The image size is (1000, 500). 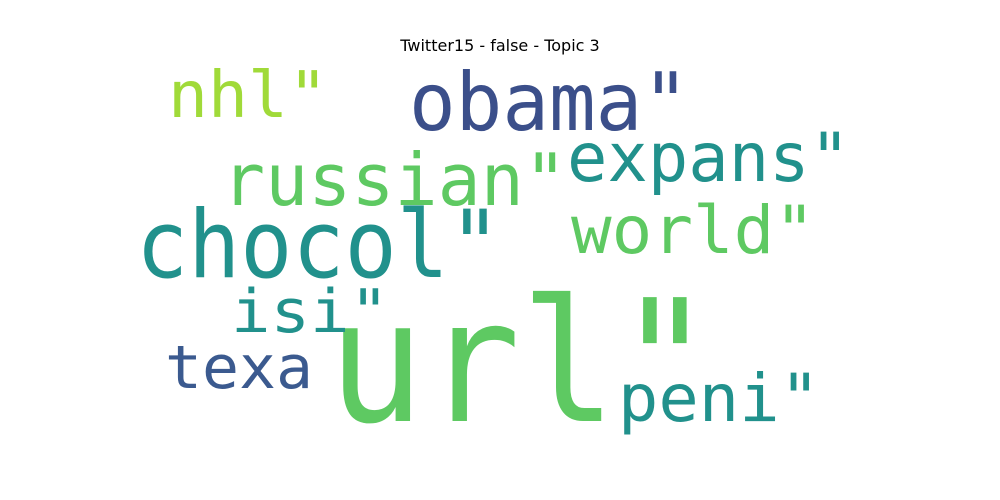 I want to click on word-texa: texa, so click(x=239, y=368).